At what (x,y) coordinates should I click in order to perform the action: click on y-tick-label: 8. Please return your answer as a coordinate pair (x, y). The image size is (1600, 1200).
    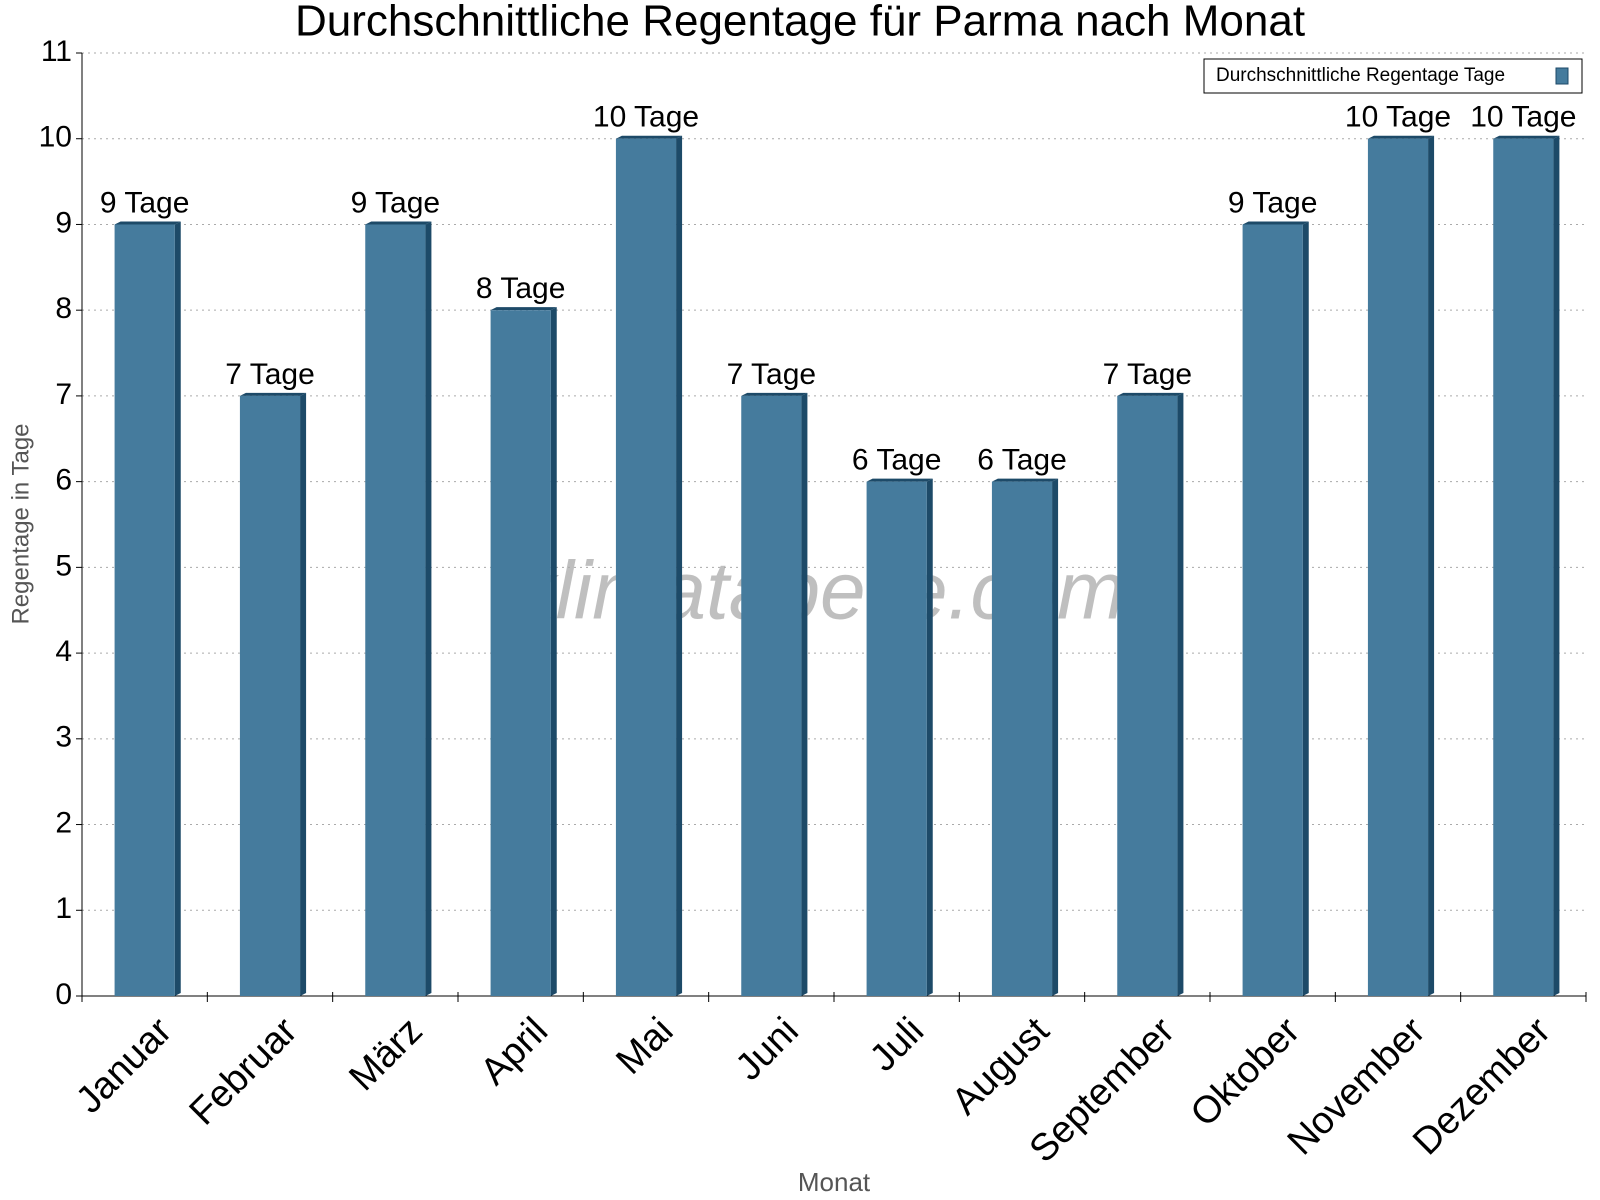
    Looking at the image, I should click on (63, 308).